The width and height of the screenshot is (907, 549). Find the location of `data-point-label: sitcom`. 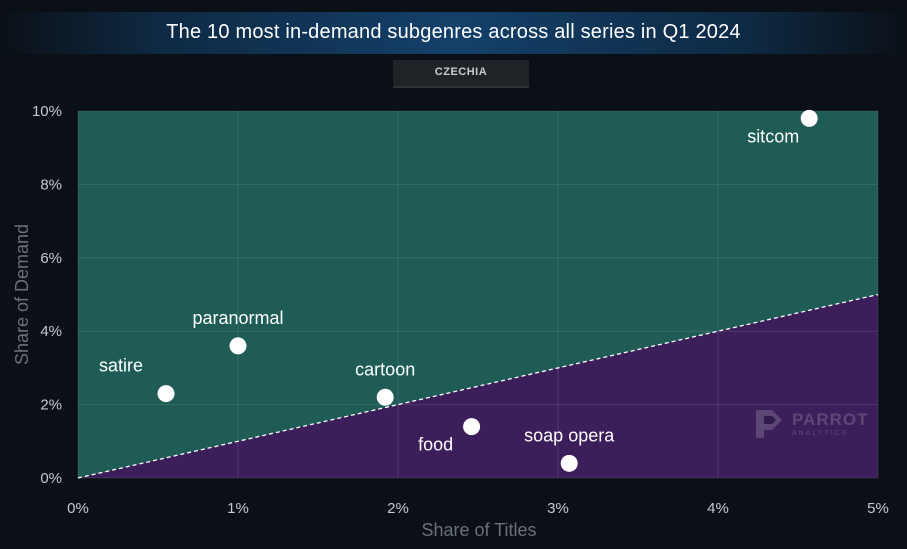

data-point-label: sitcom is located at coordinates (773, 136).